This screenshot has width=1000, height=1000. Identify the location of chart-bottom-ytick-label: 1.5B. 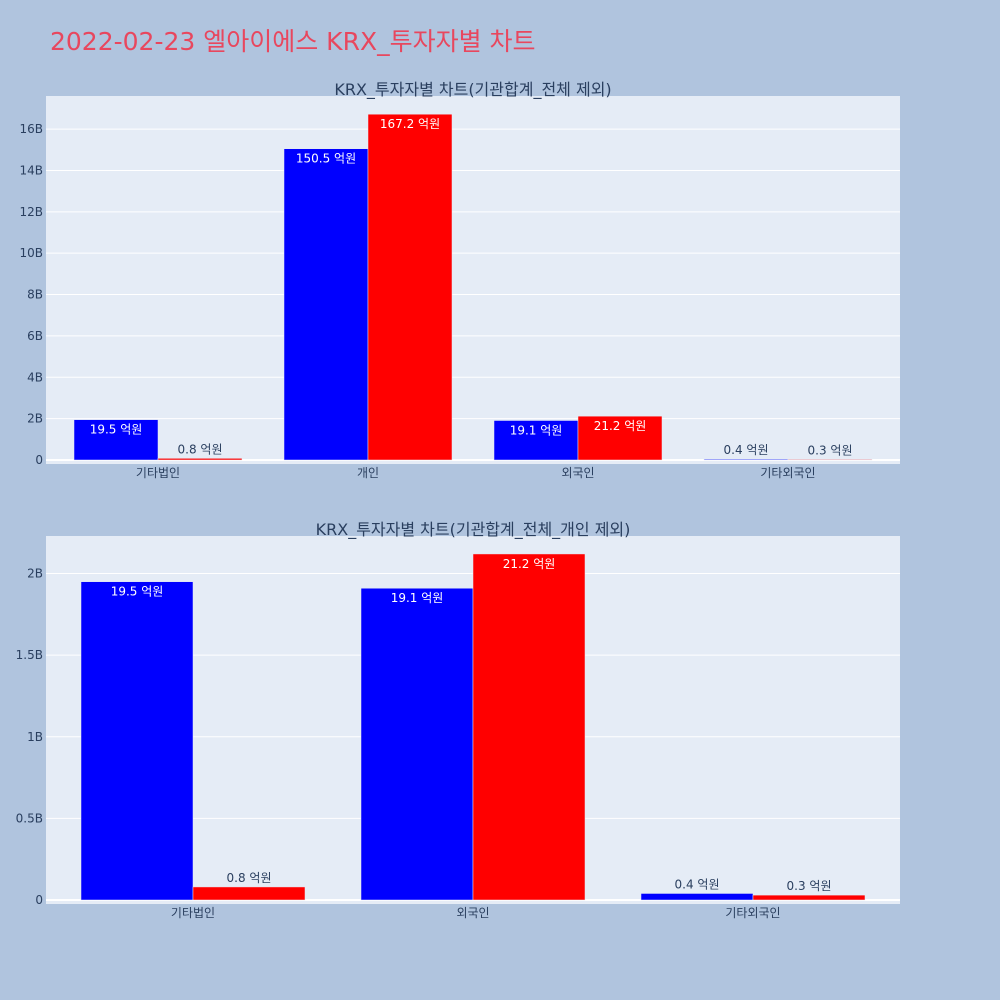
(29, 655).